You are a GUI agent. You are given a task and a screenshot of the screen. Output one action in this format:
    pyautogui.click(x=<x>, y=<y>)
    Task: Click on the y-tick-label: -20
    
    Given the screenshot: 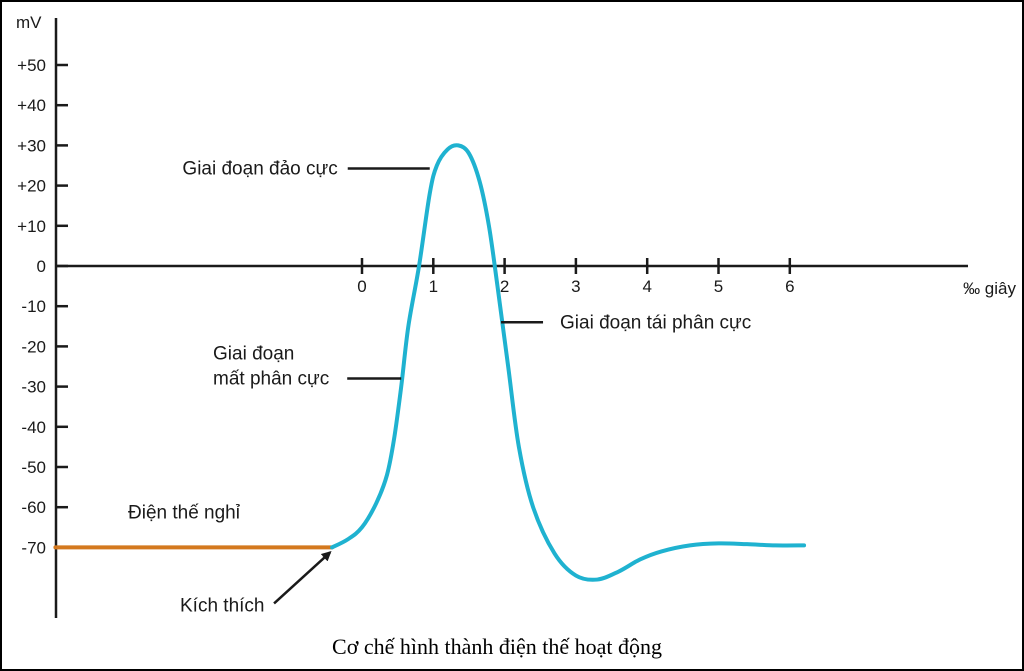 What is the action you would take?
    pyautogui.click(x=33, y=346)
    